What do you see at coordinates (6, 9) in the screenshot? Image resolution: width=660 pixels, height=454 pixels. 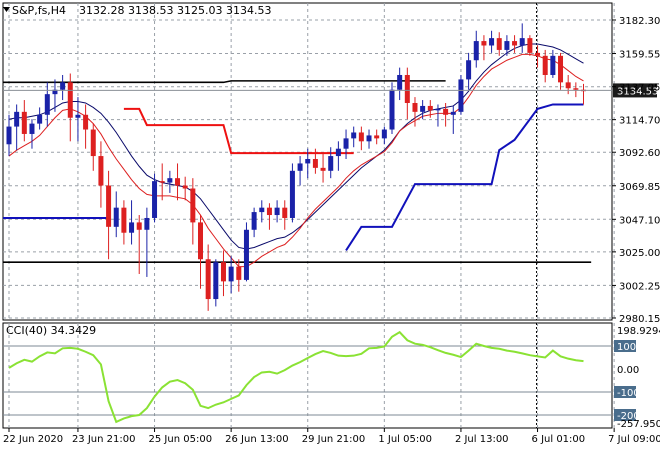 I see `dropdown-triangle-icon` at bounding box center [6, 9].